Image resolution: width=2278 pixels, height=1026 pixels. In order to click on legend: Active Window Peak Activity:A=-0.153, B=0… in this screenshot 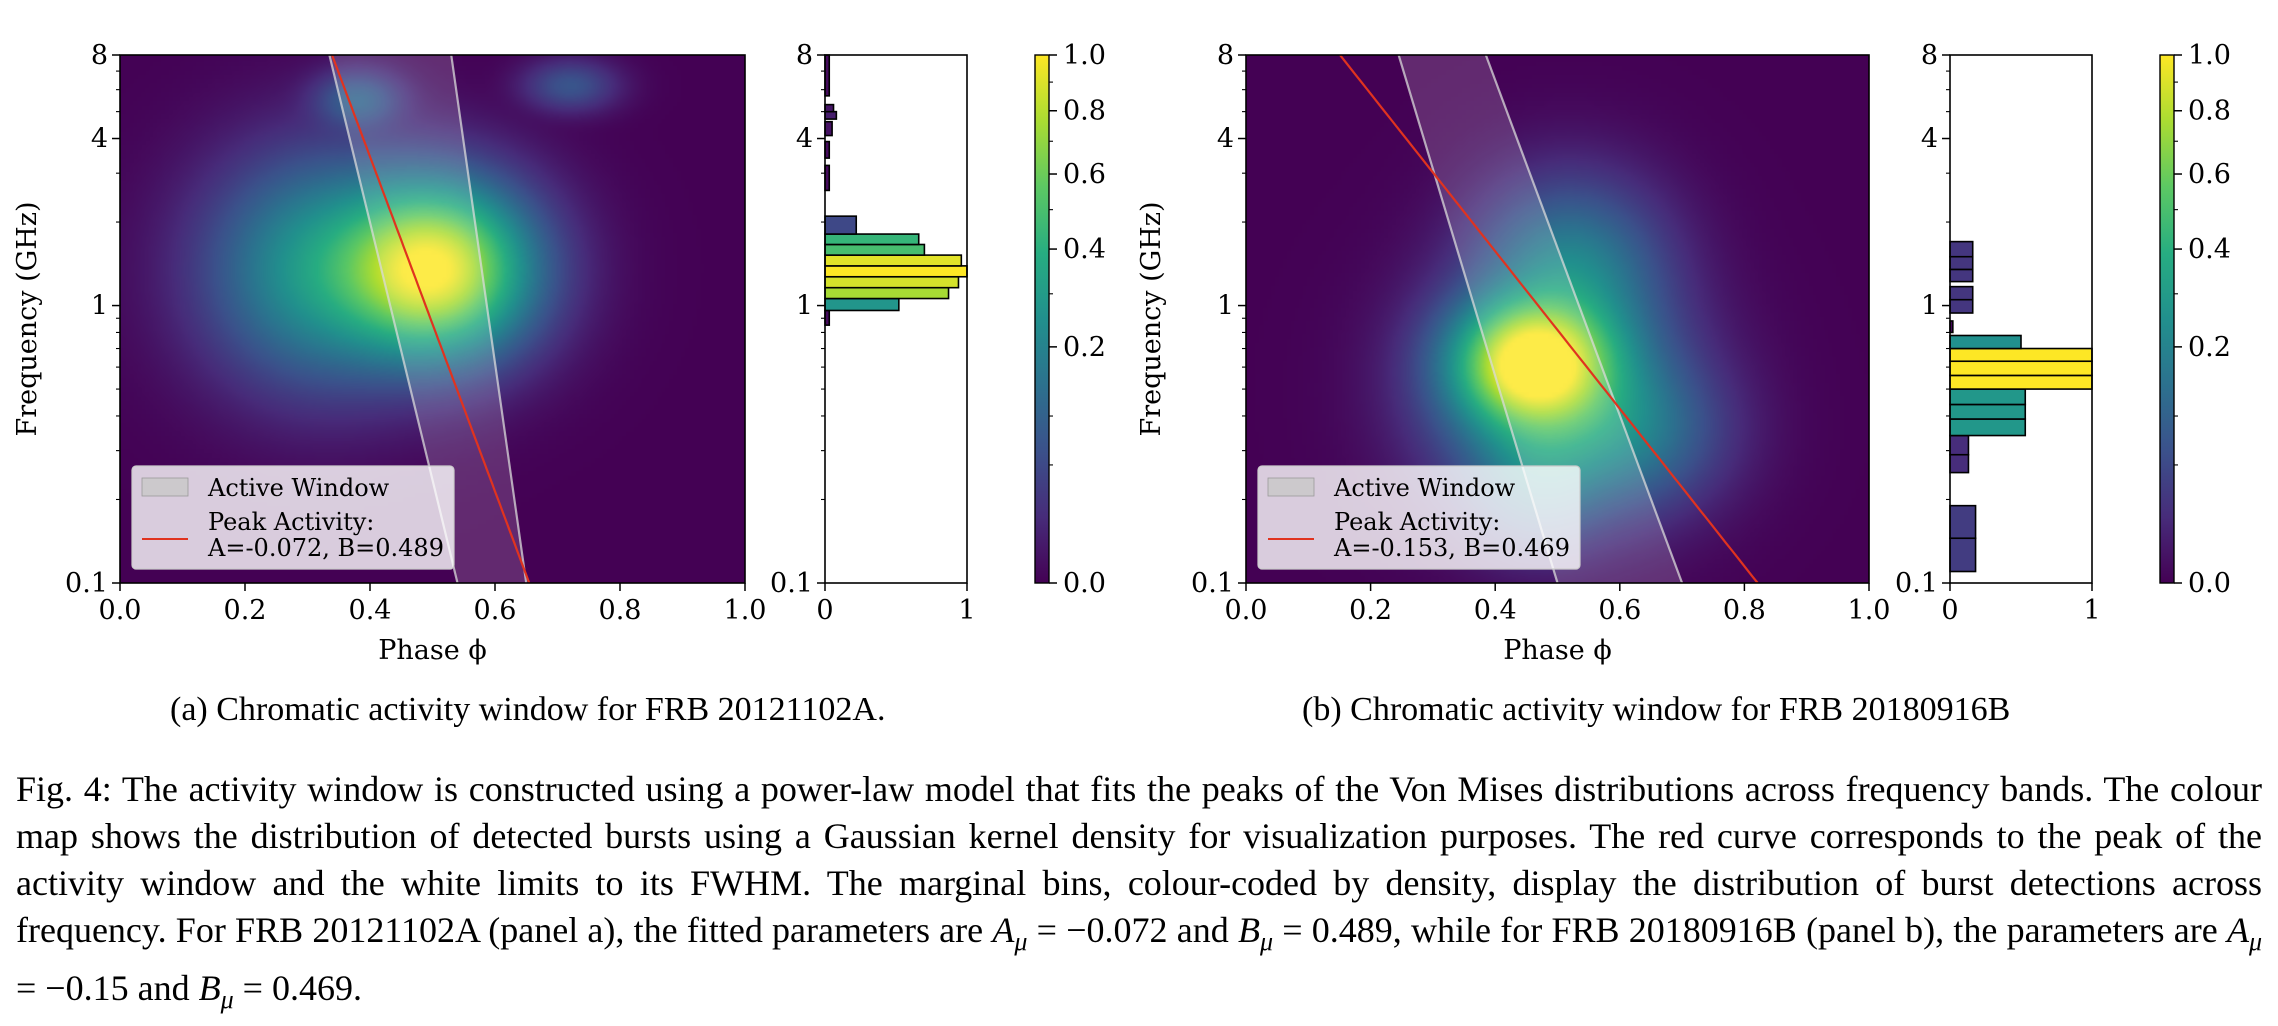, I will do `click(1419, 517)`.